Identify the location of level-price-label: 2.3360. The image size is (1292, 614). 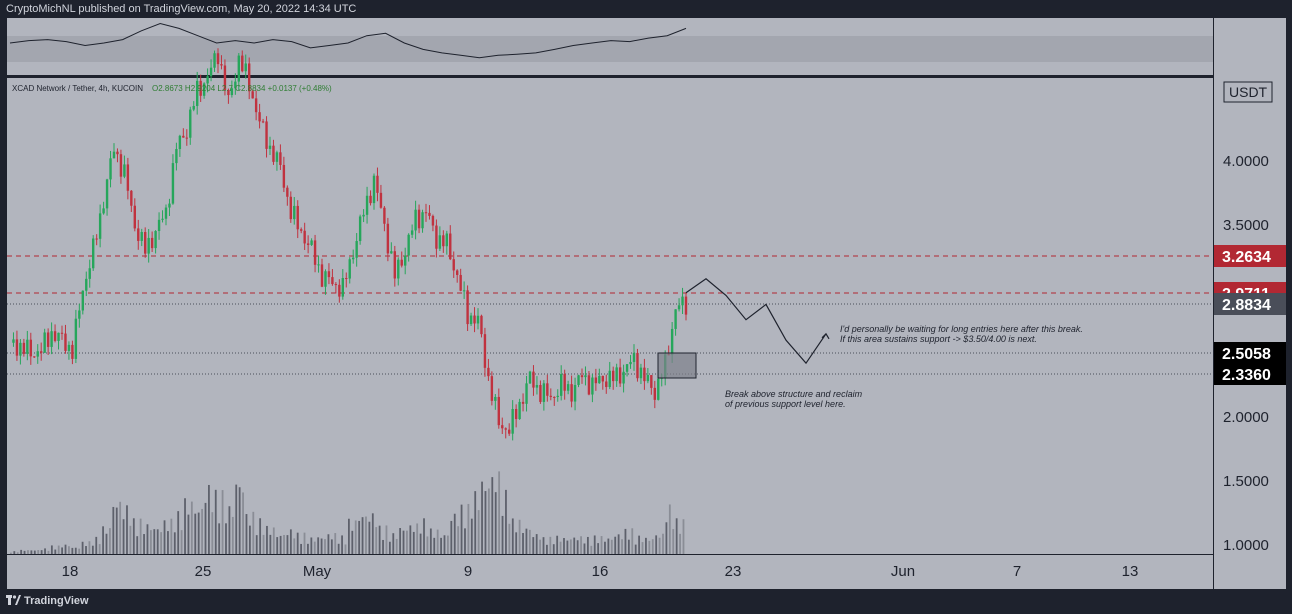
(1246, 375).